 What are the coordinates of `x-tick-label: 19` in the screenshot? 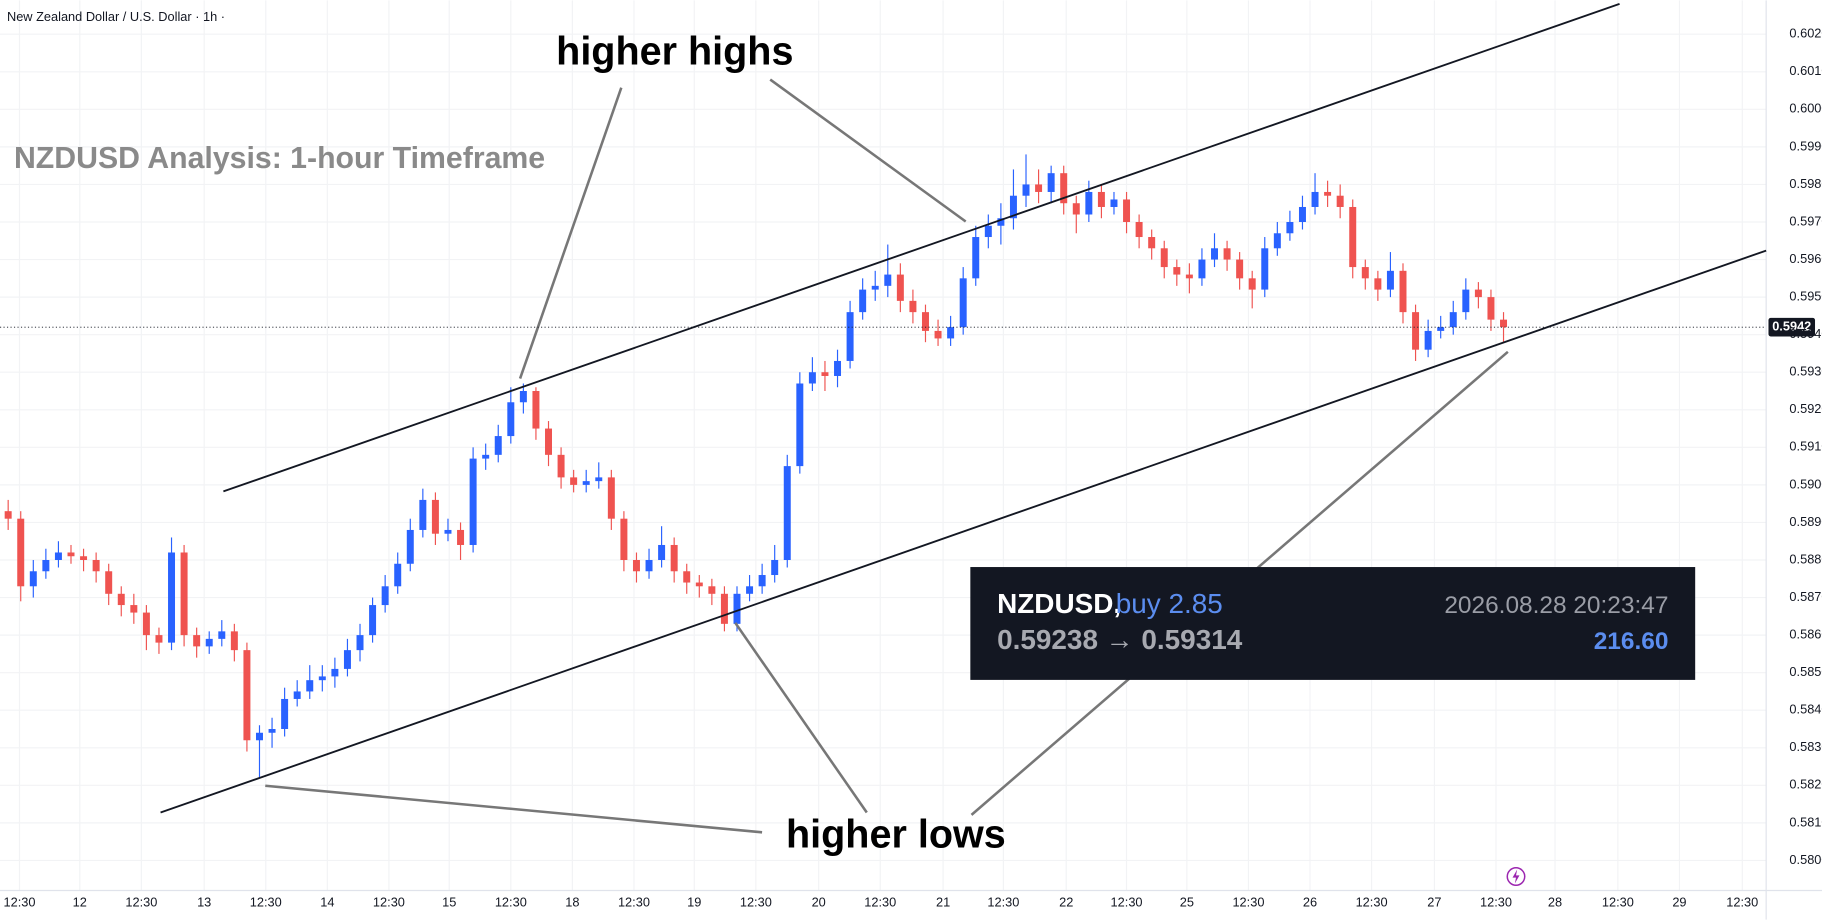 It's located at (694, 902).